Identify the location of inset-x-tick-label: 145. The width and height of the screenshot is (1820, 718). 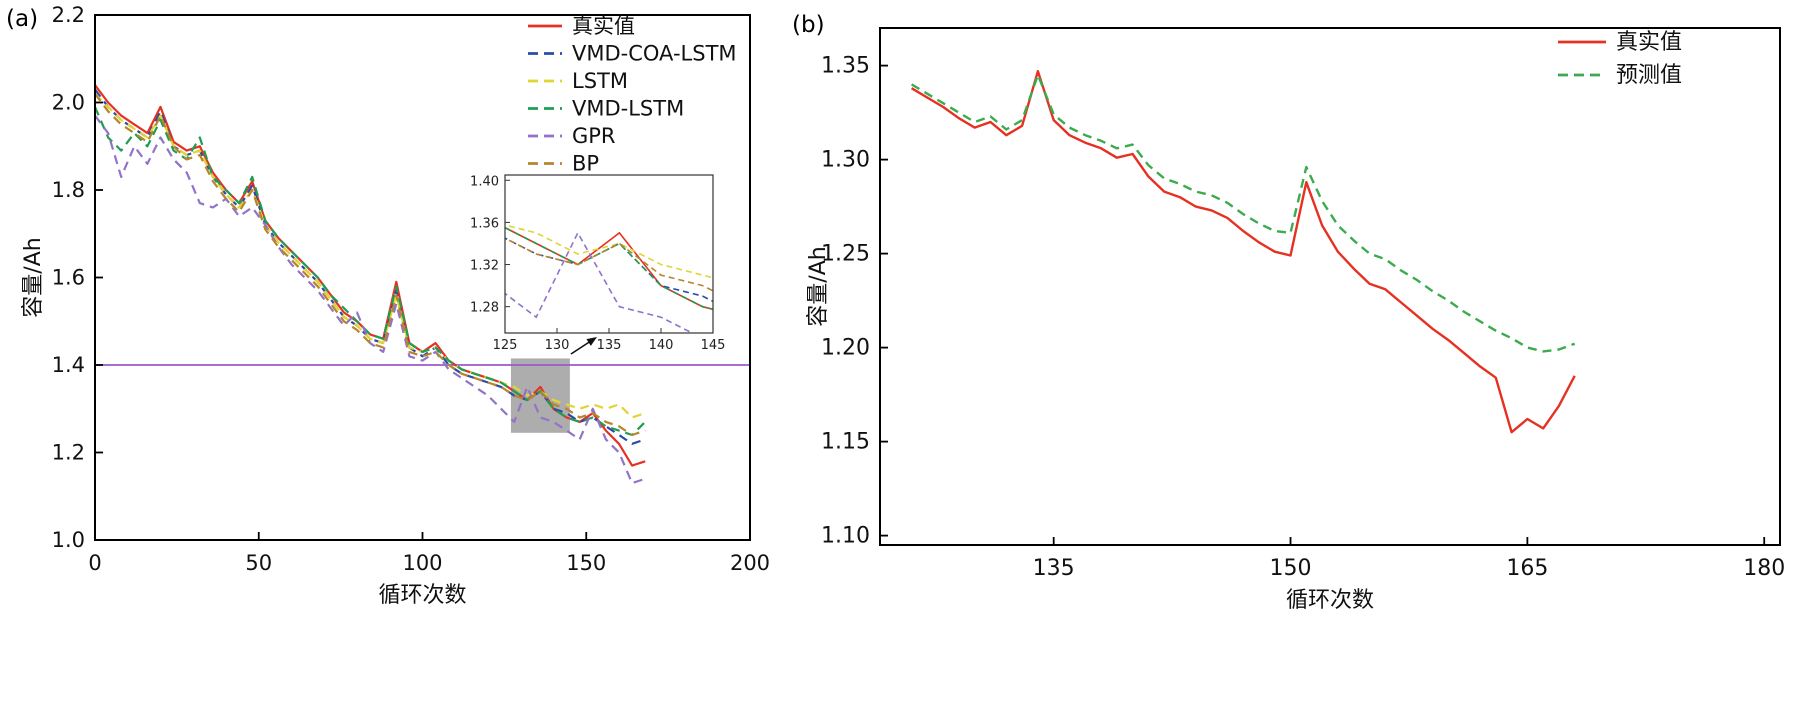
(713, 345).